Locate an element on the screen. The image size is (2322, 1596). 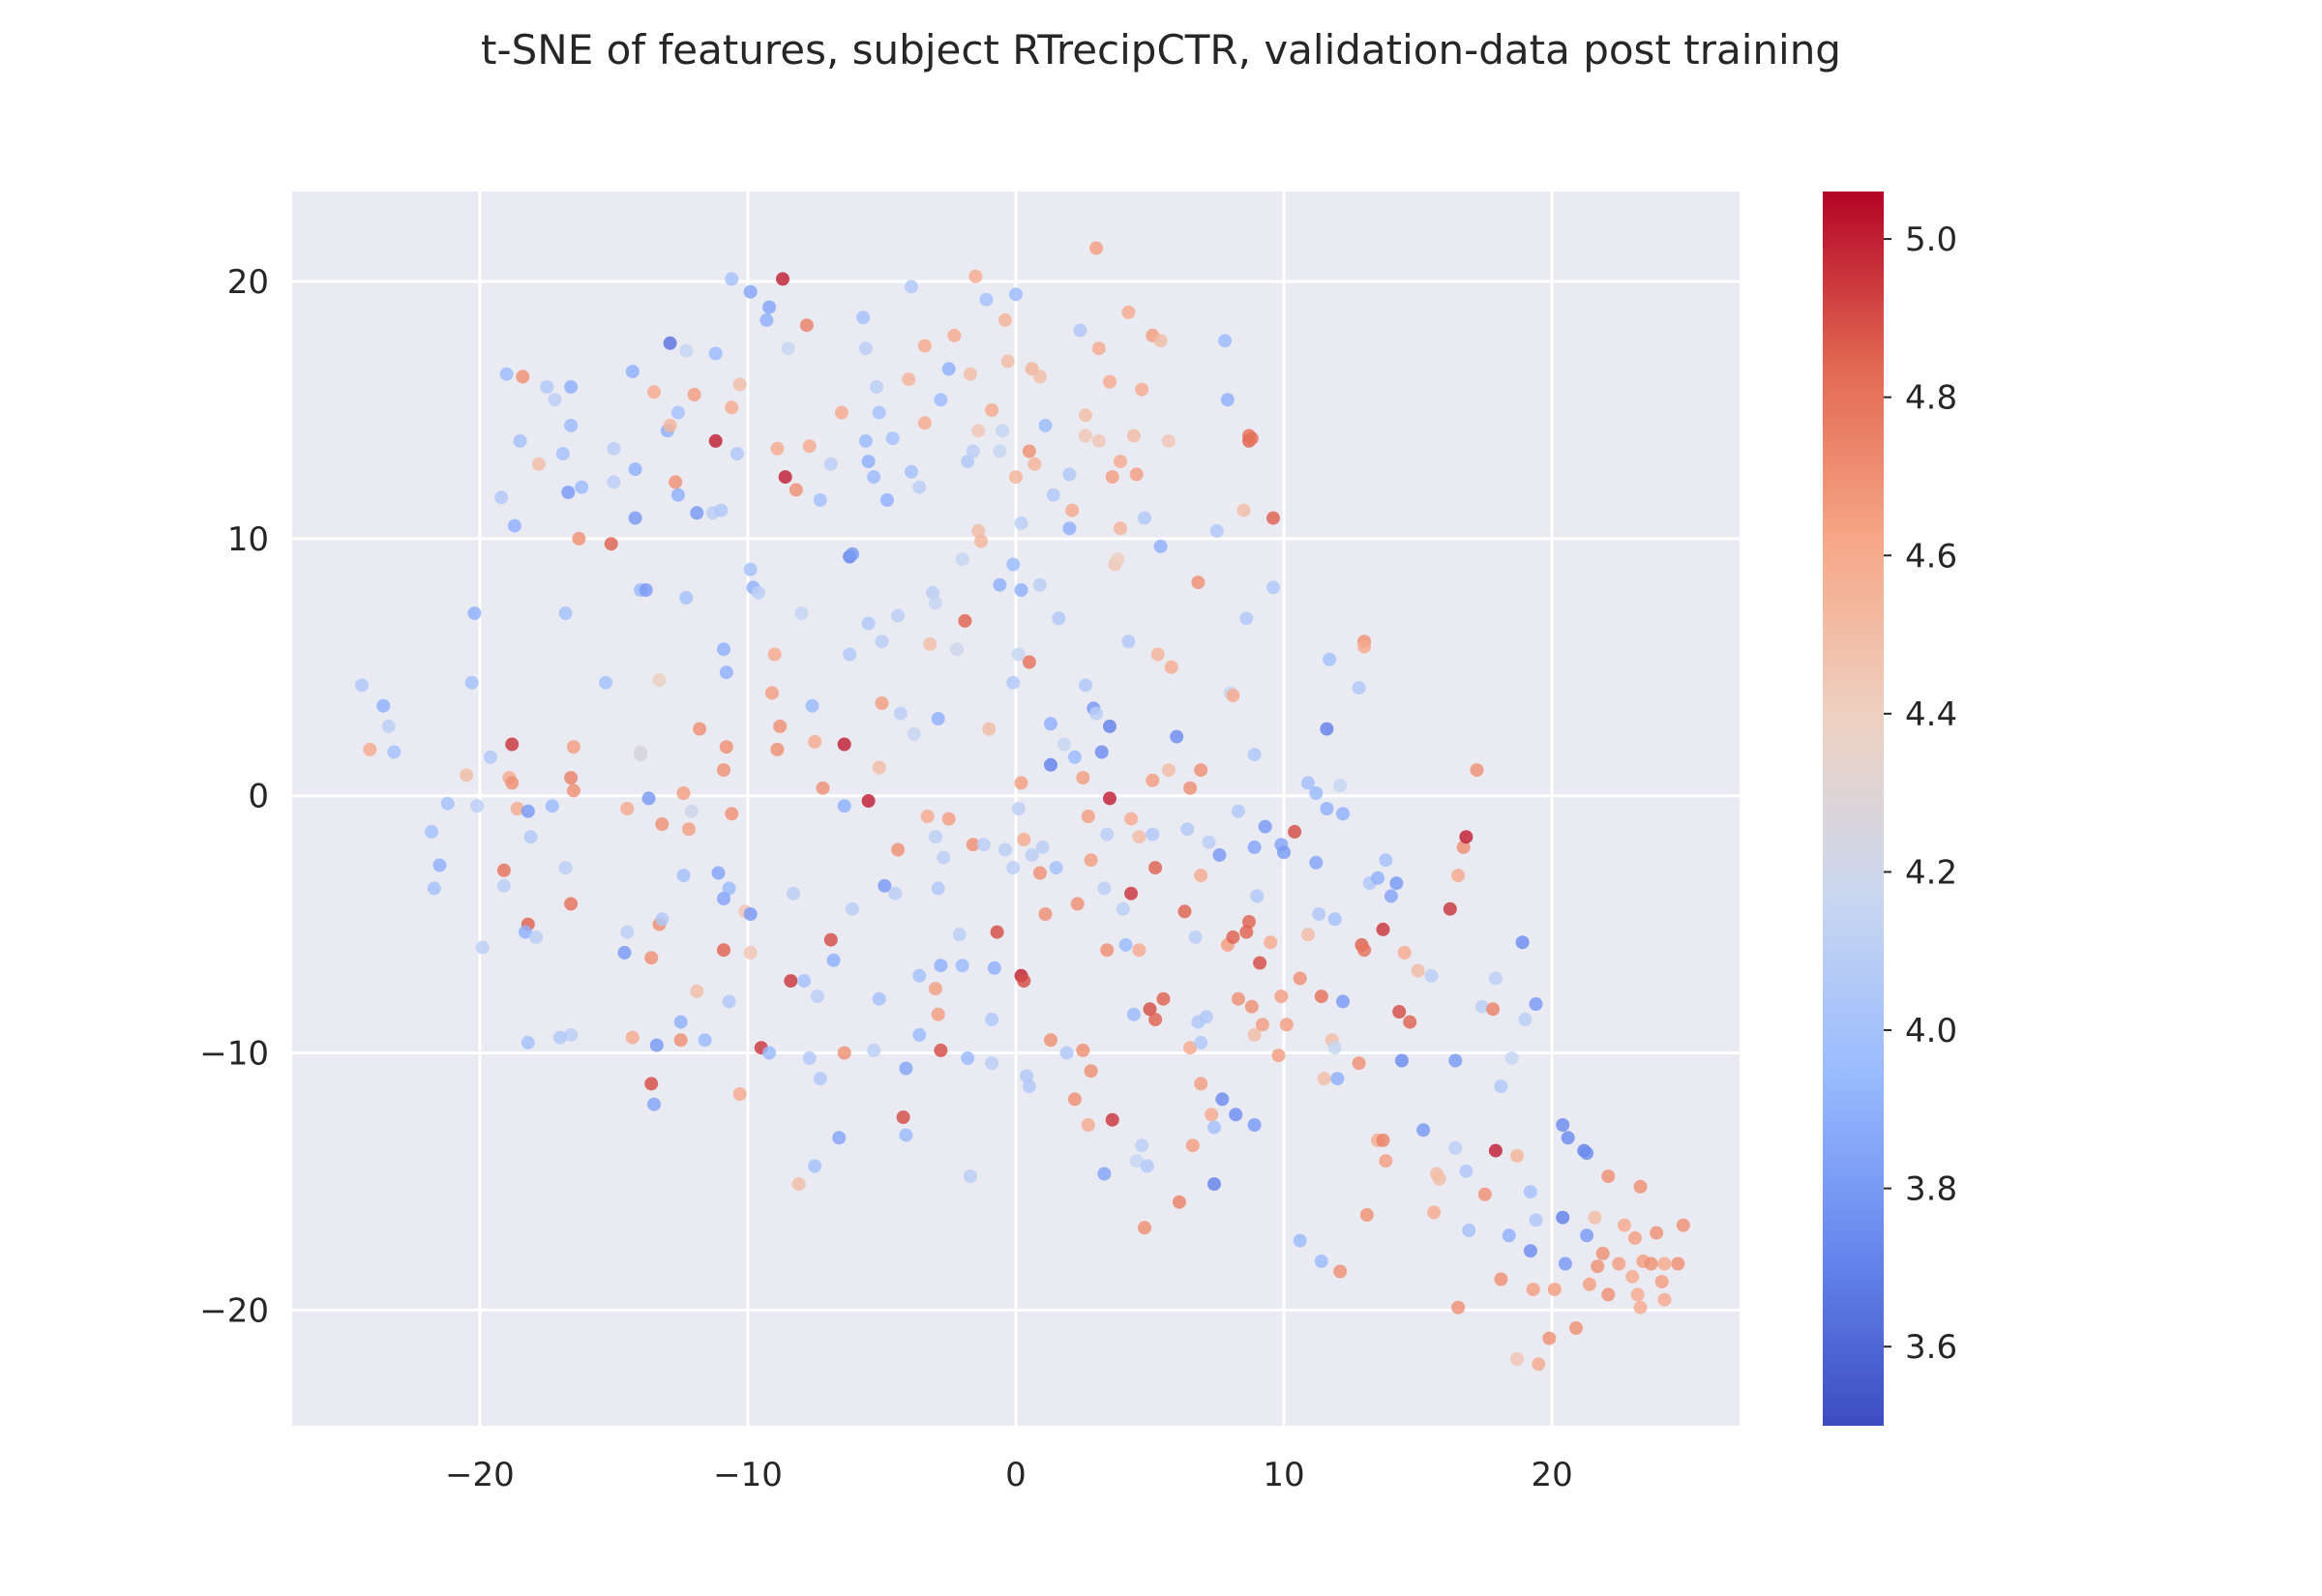
y-tick-label: 20 is located at coordinates (248, 282).